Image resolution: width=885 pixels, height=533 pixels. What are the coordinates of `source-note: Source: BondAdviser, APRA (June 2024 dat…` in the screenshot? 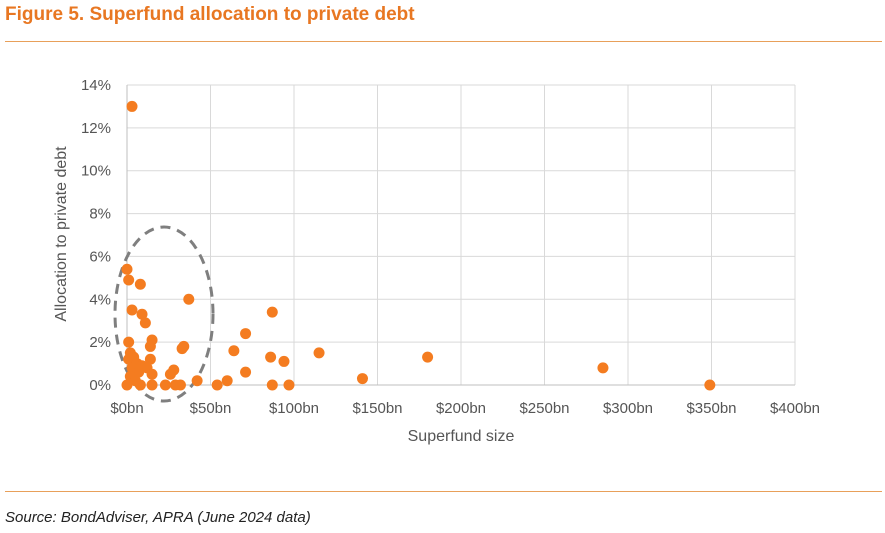 It's located at (158, 517).